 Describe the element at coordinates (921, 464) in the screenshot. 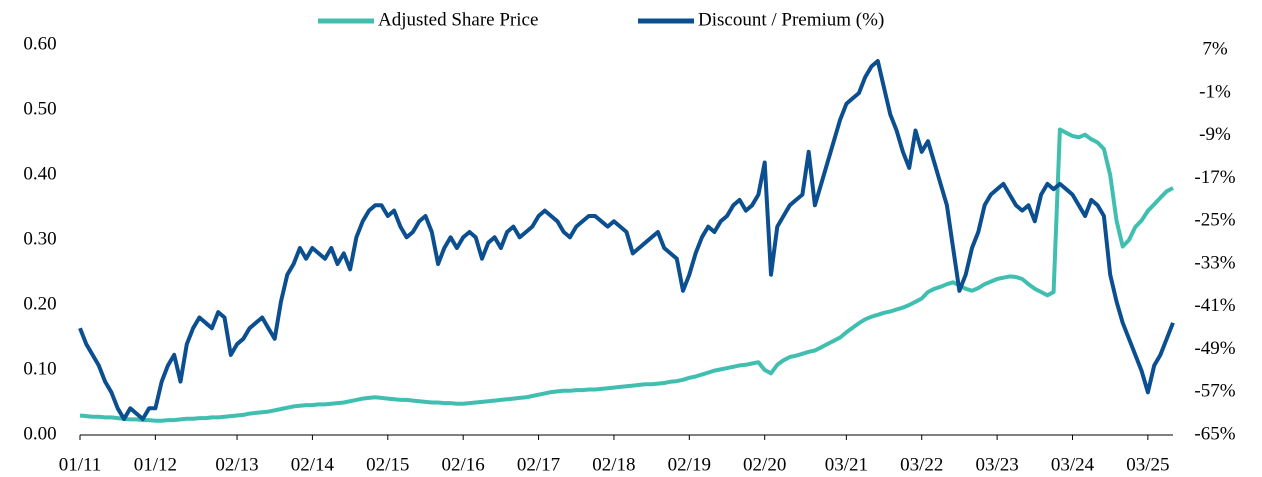

I see `x-tick-label: 03/22` at that location.